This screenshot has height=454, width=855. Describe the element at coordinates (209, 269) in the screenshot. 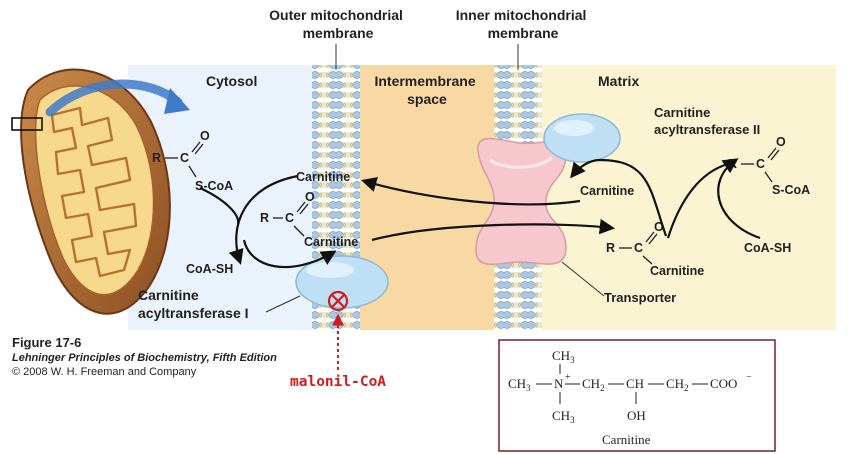

I see `coash-cytosol: CoA-SH` at that location.